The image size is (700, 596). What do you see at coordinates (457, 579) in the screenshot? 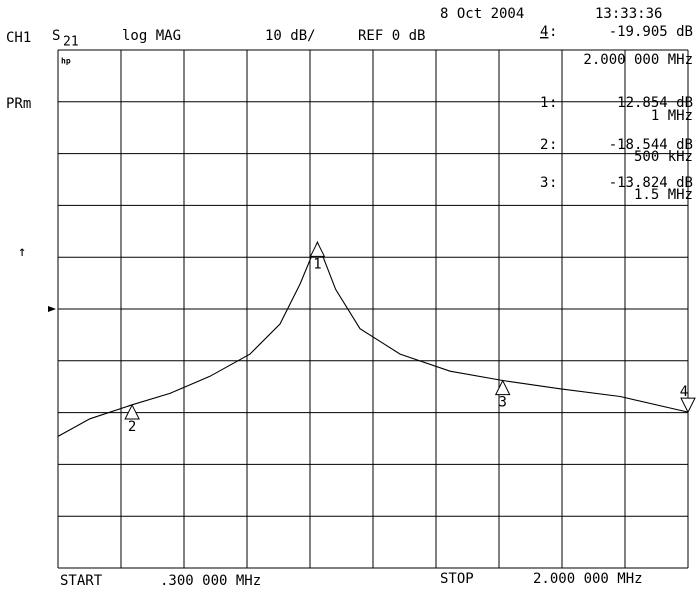
I see `stop-label: STOP` at bounding box center [457, 579].